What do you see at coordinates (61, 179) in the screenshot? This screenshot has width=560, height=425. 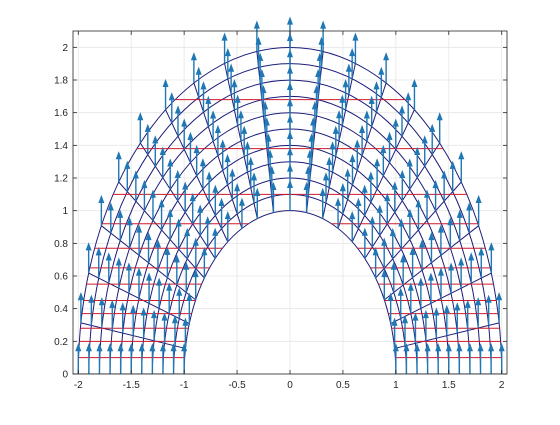 I see `y-tick-label: 1.2` at bounding box center [61, 179].